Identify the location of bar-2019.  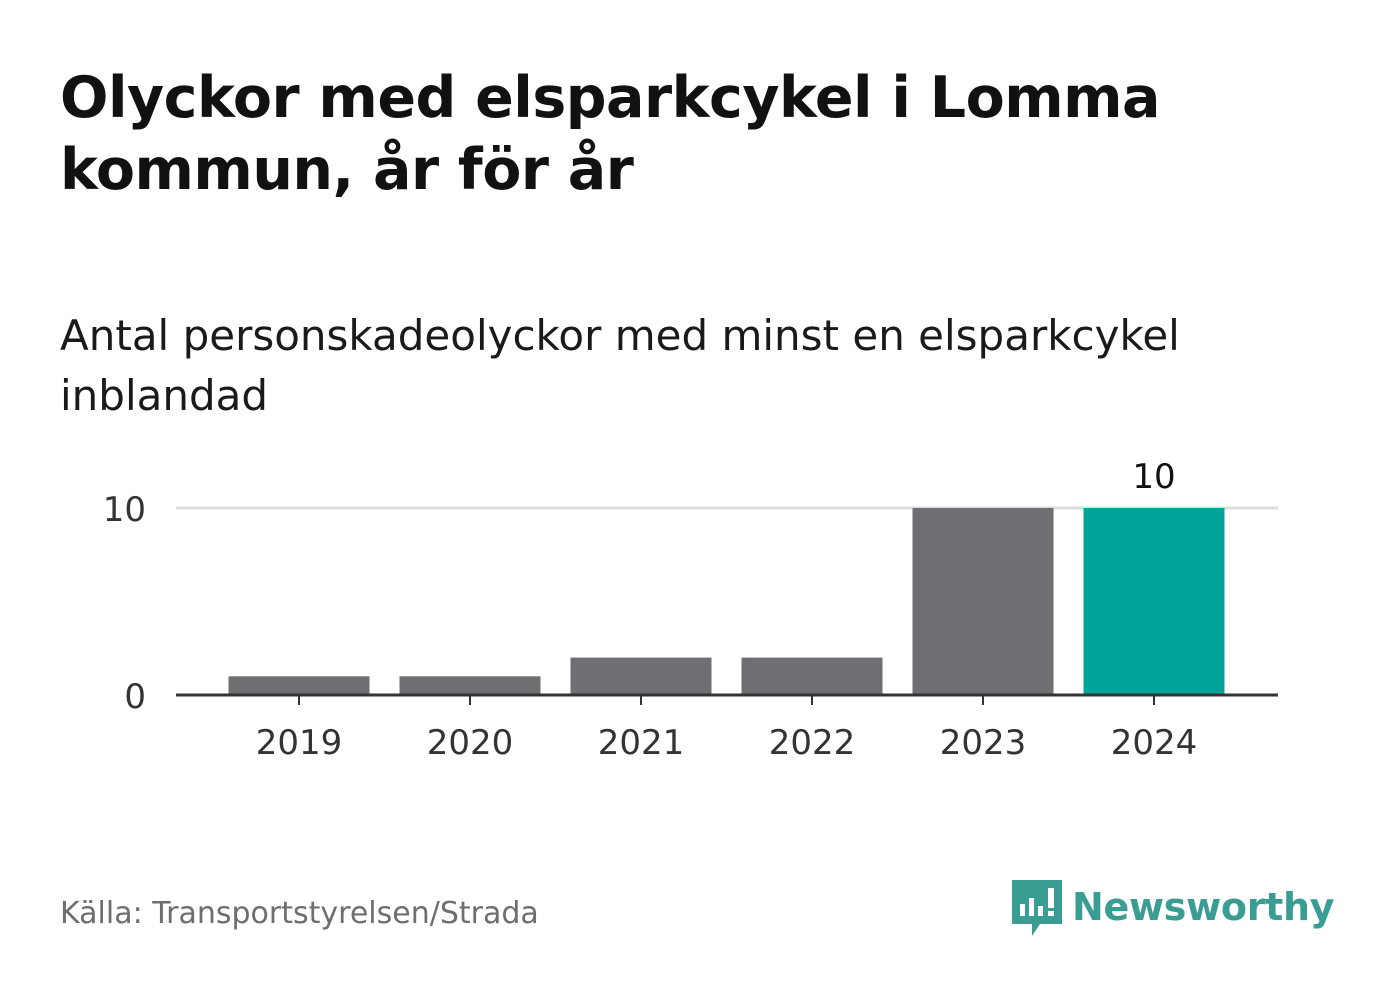
(299, 685).